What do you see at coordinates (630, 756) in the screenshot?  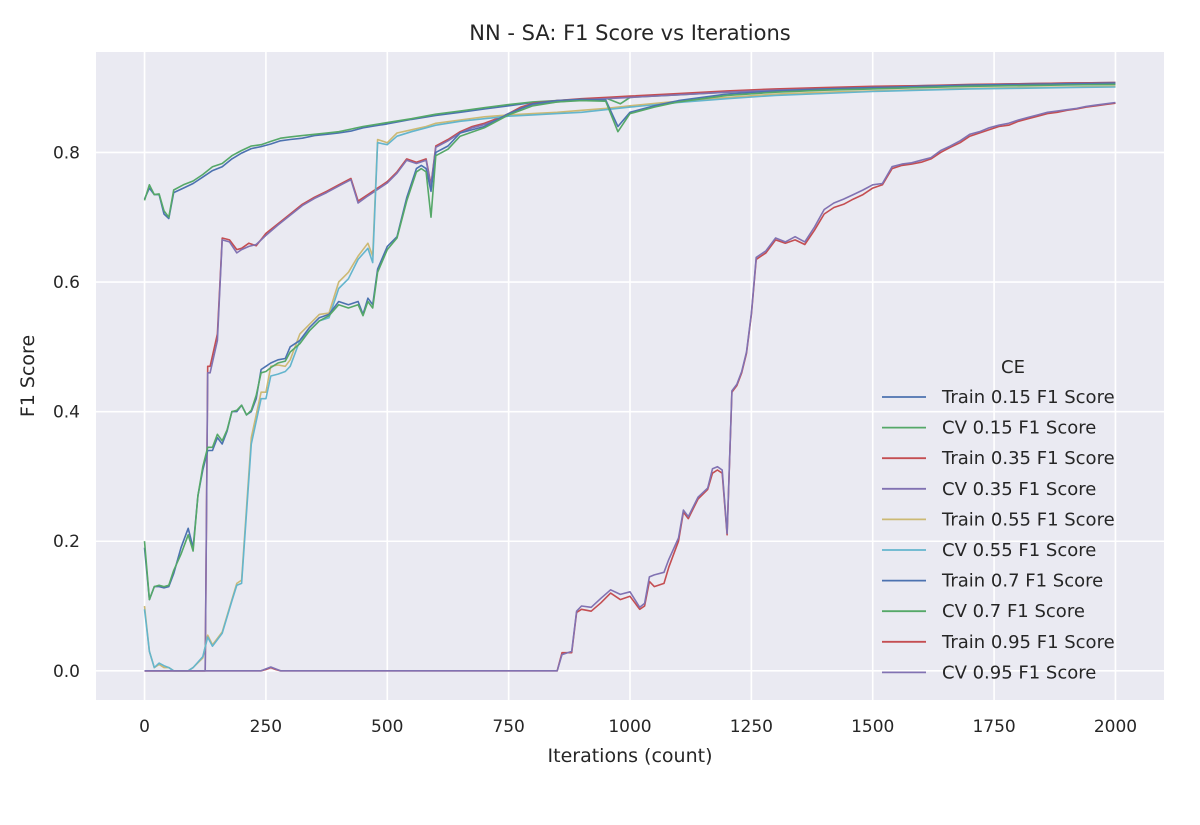 I see `x-axis-title: Iterations (count)` at bounding box center [630, 756].